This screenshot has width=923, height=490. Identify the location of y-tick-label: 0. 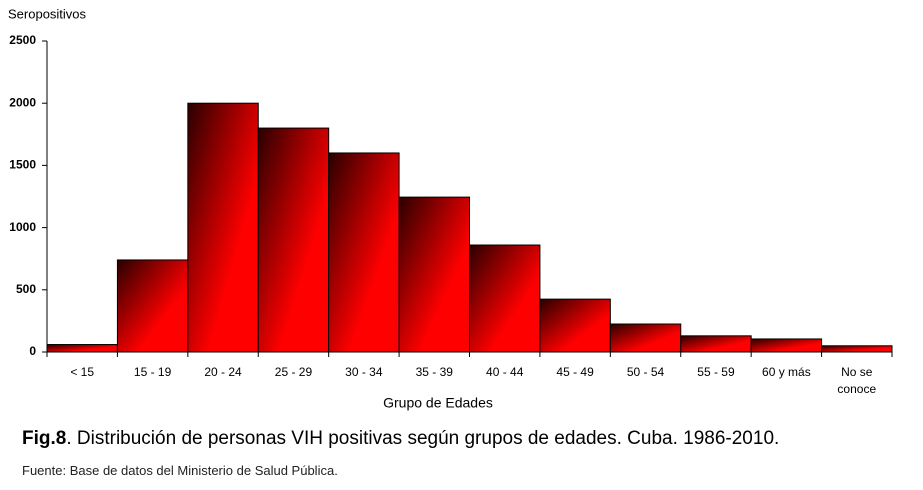
(32, 351).